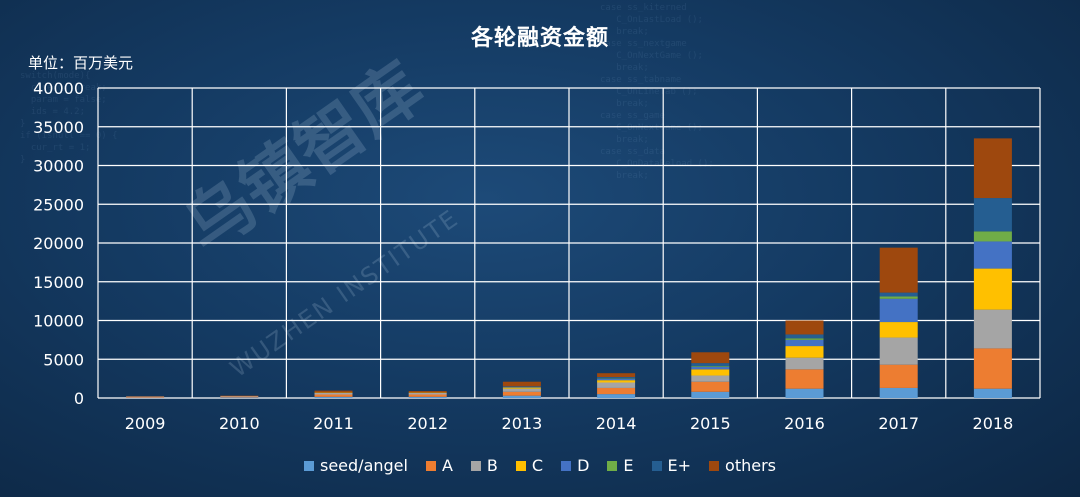 This screenshot has width=1080, height=497. Describe the element at coordinates (750, 465) in the screenshot. I see `legend-label: others` at that location.